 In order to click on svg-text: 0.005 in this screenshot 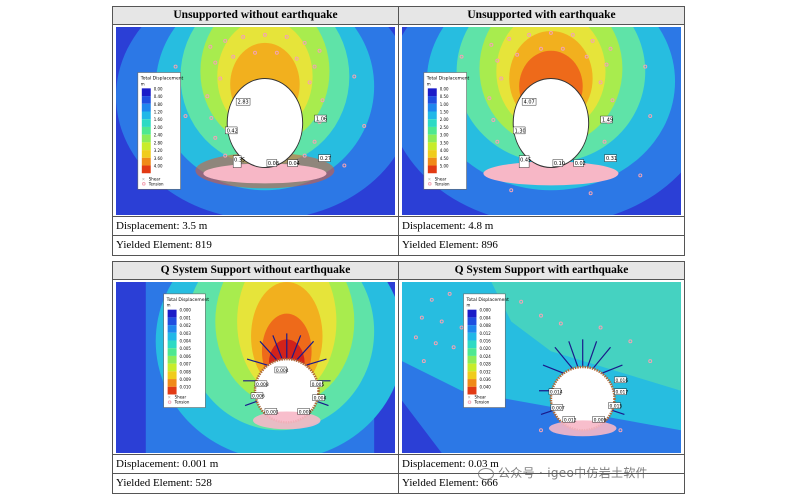, I will do `click(318, 385)`.